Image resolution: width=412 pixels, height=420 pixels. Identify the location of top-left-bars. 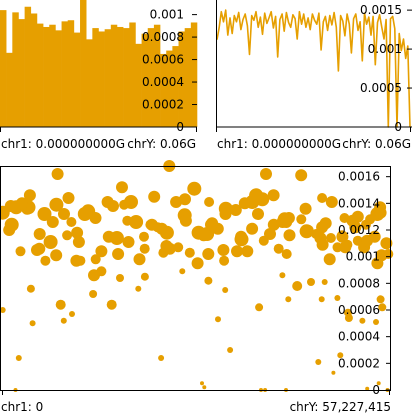
(99, 64).